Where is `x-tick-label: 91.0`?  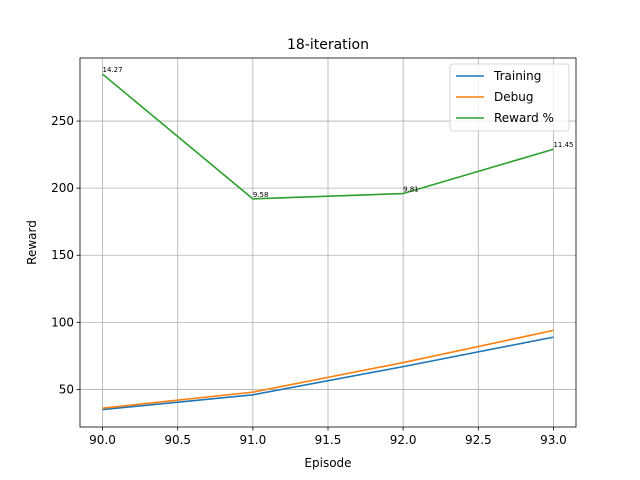
x-tick-label: 91.0 is located at coordinates (252, 440).